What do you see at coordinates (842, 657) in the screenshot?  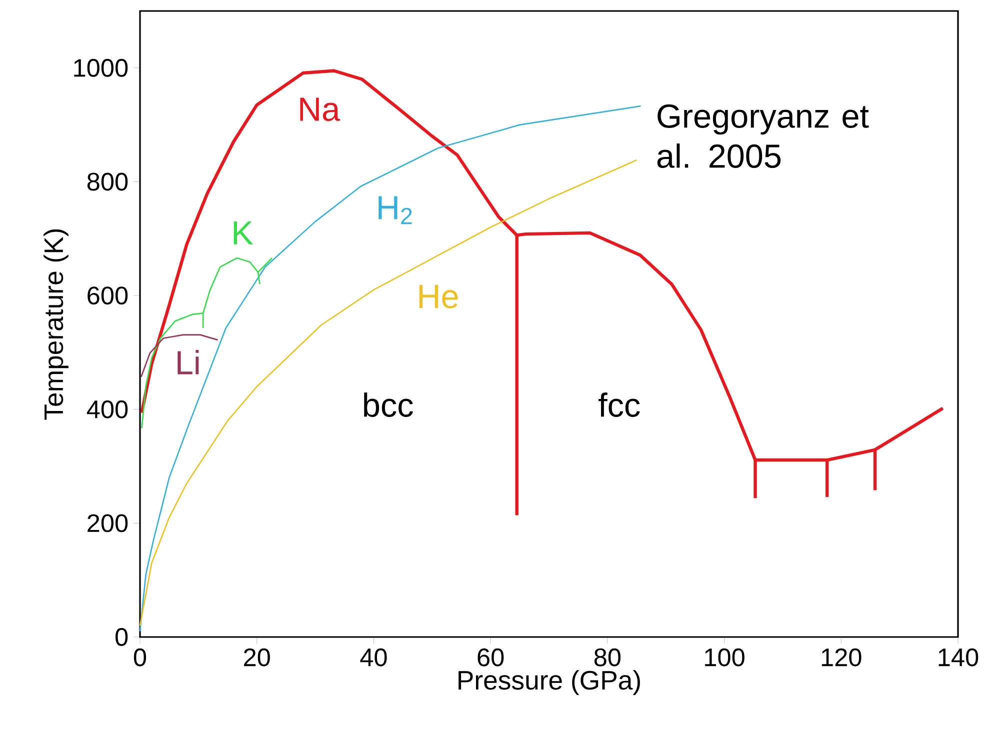 I see `x-tick-label: 120` at bounding box center [842, 657].